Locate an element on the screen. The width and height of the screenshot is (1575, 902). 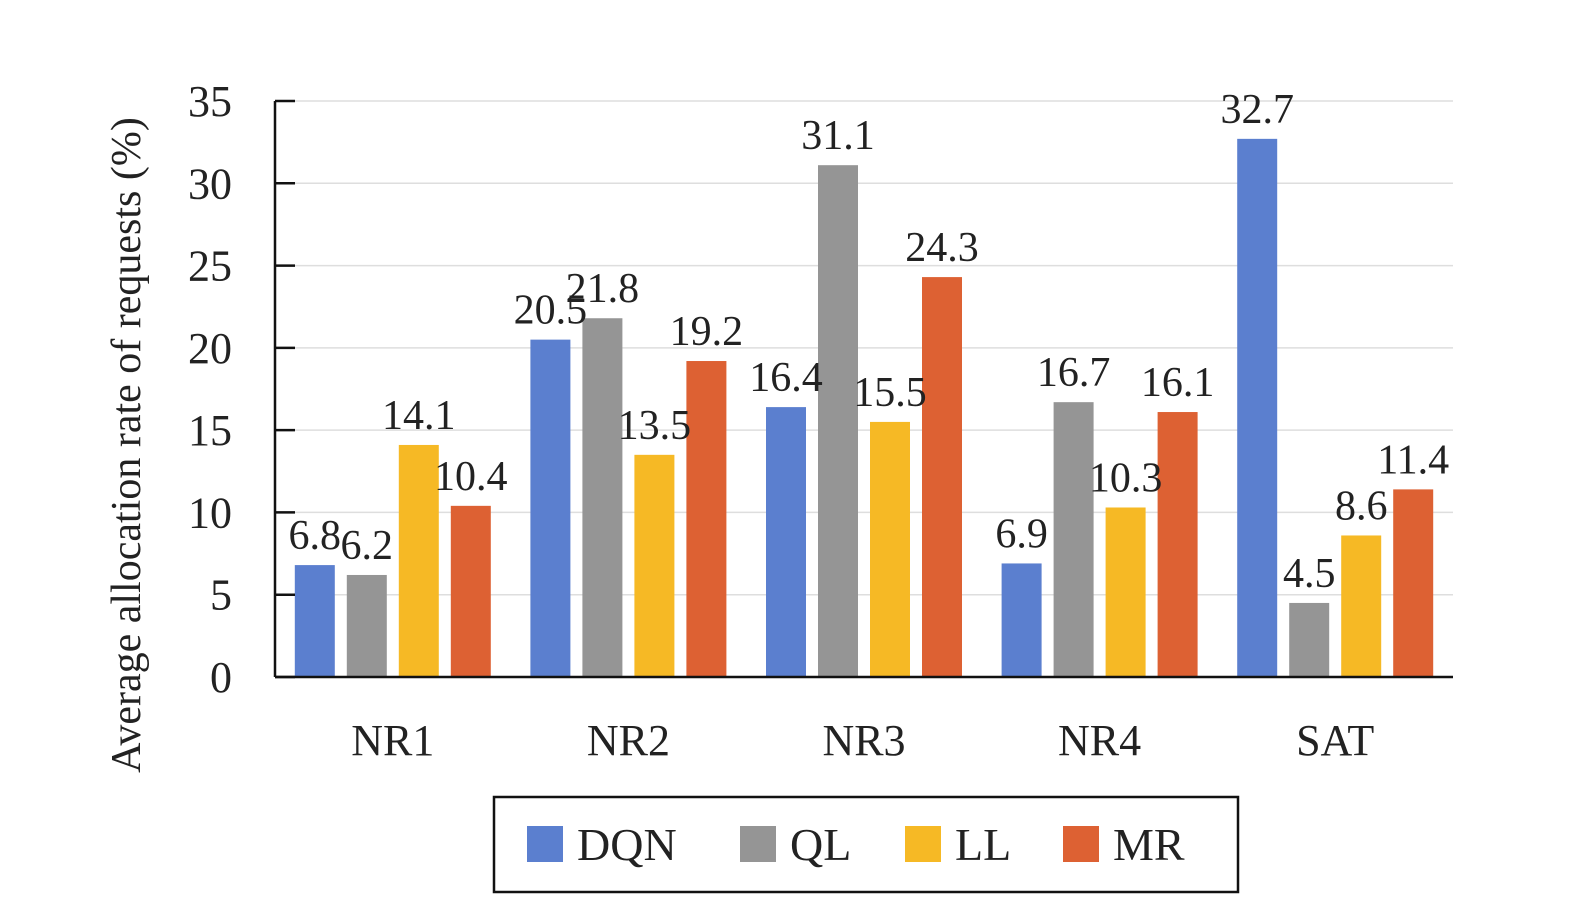
data-label: 6.8 is located at coordinates (315, 536).